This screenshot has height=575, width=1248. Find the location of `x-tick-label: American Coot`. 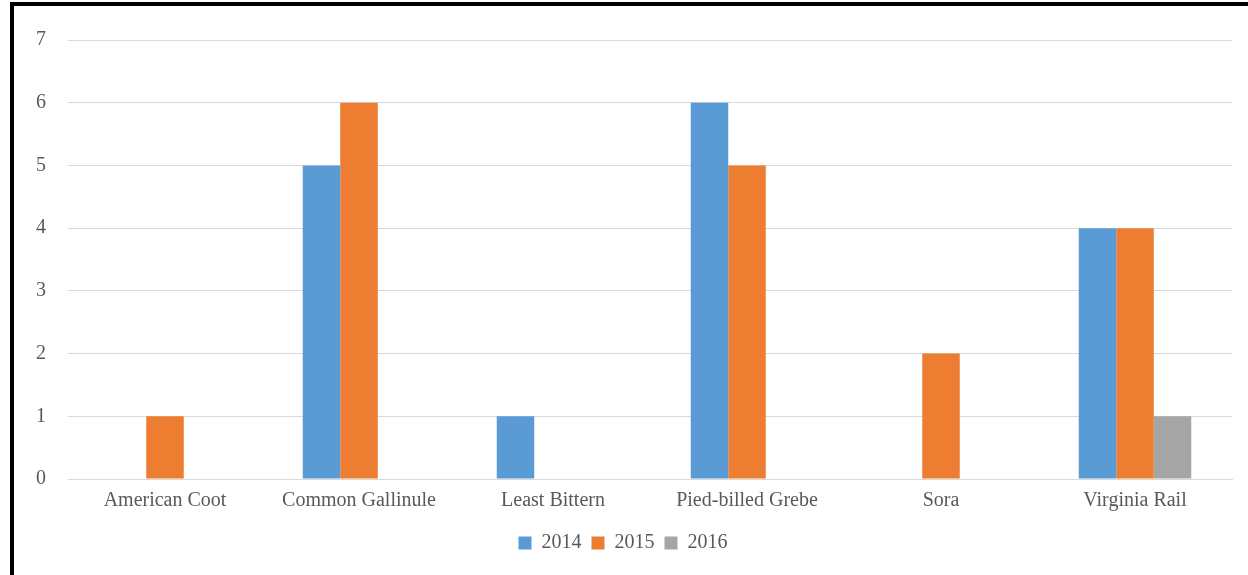

x-tick-label: American Coot is located at coordinates (165, 499).